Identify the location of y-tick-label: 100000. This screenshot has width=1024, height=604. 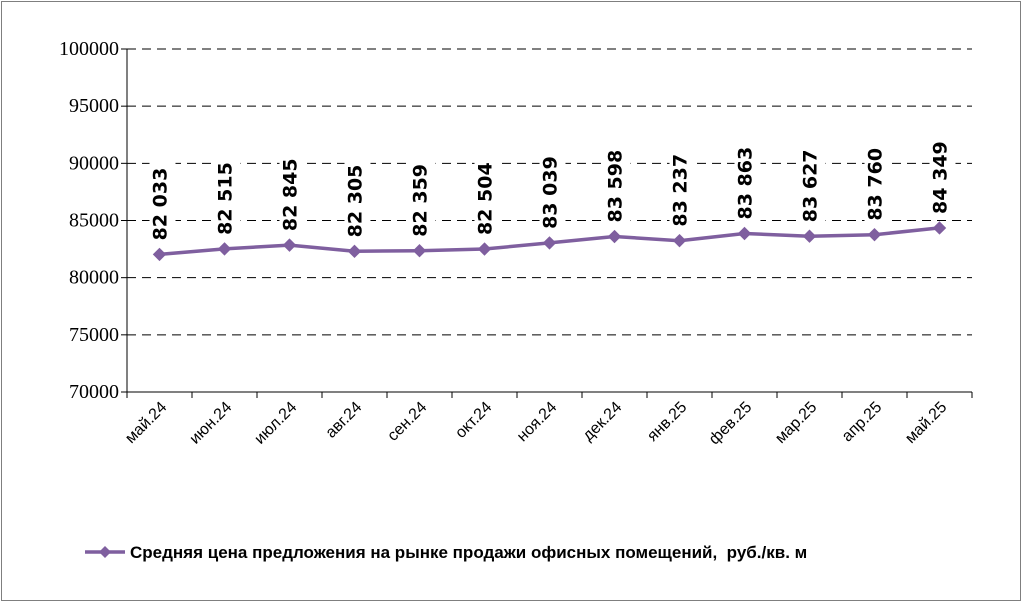
(89, 49).